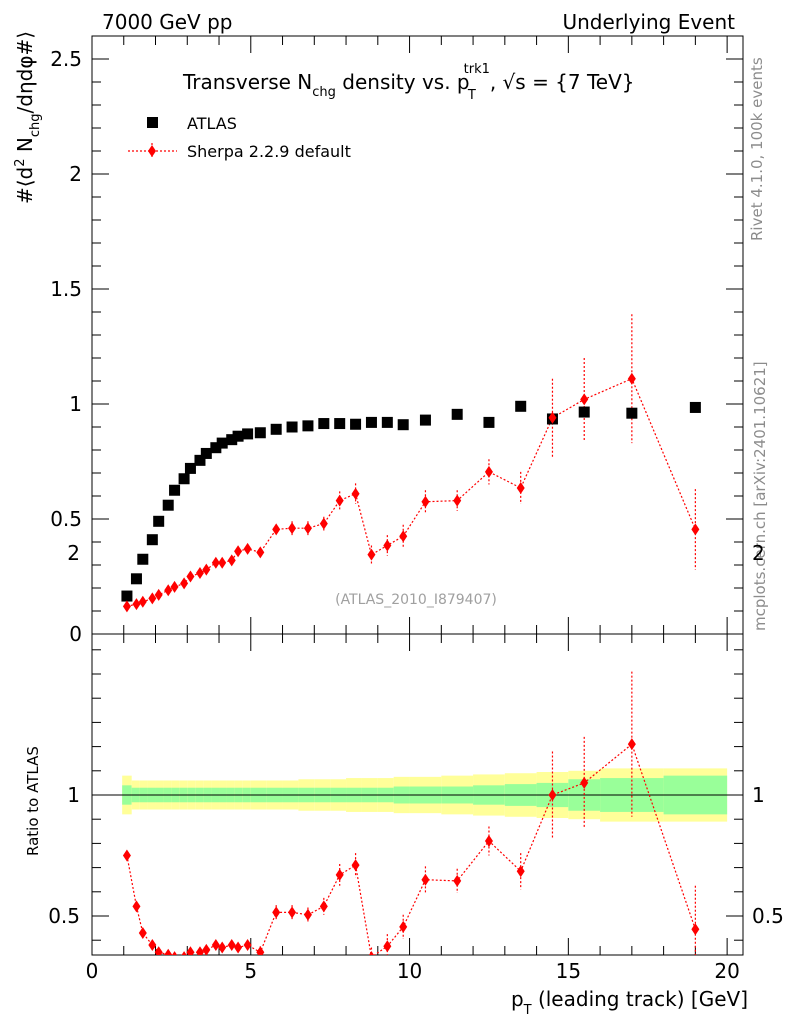 The width and height of the screenshot is (786, 1024). I want to click on y-tick-label: 1.5, so click(66, 289).